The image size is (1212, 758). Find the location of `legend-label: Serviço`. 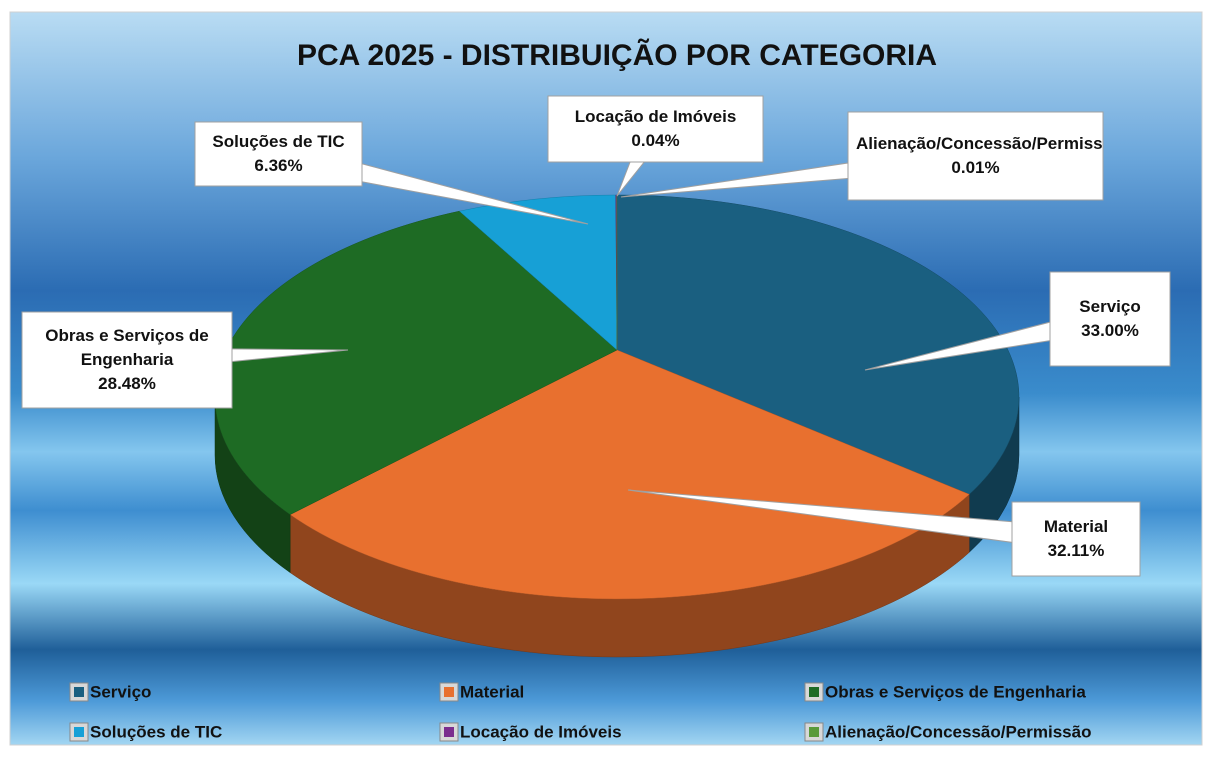

legend-label: Serviço is located at coordinates (120, 691).